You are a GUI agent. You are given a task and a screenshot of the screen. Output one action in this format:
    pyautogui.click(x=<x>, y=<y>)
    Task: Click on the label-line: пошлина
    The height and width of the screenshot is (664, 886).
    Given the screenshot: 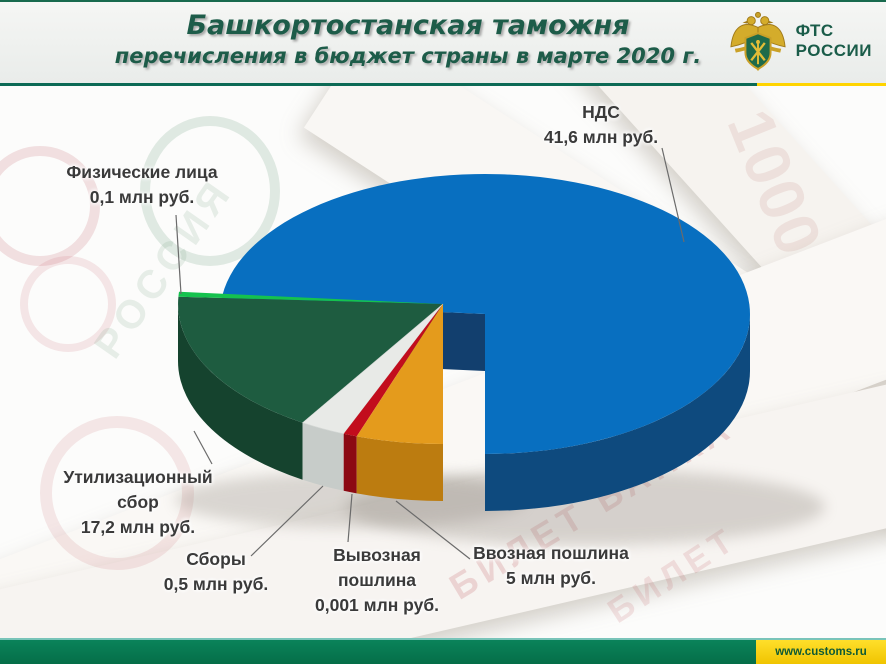 What is the action you would take?
    pyautogui.click(x=377, y=580)
    